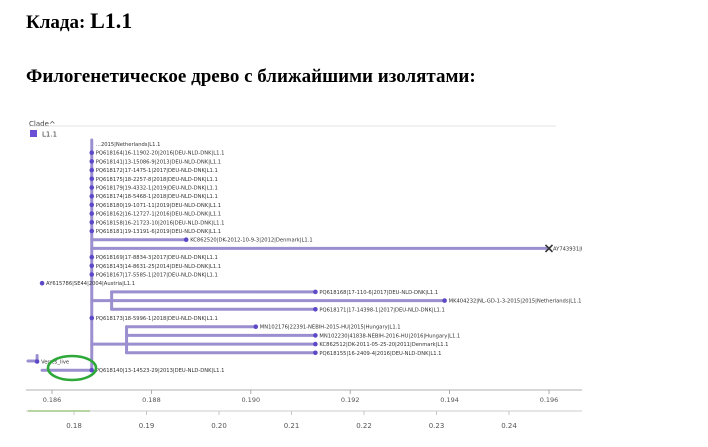 This screenshot has width=708, height=447. Describe the element at coordinates (157, 197) in the screenshot. I see `tip-label: PQ618174|18-5468-1|2018|DEU-NLD-DNK|L1.1` at that location.